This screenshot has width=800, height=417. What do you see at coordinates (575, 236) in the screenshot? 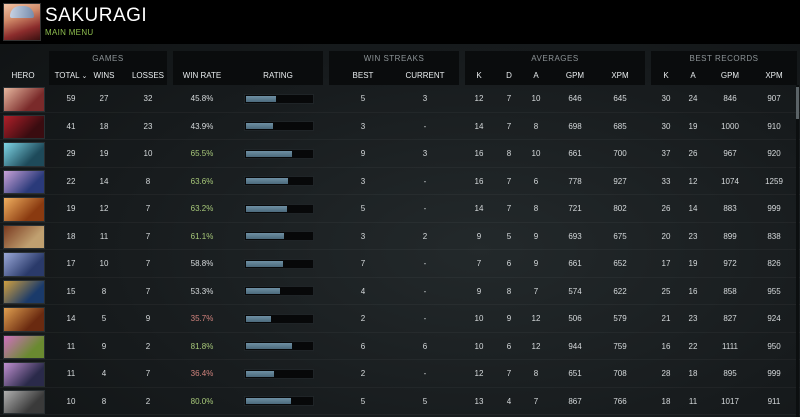
I see `avg-gpm-cell: 693` at bounding box center [575, 236].